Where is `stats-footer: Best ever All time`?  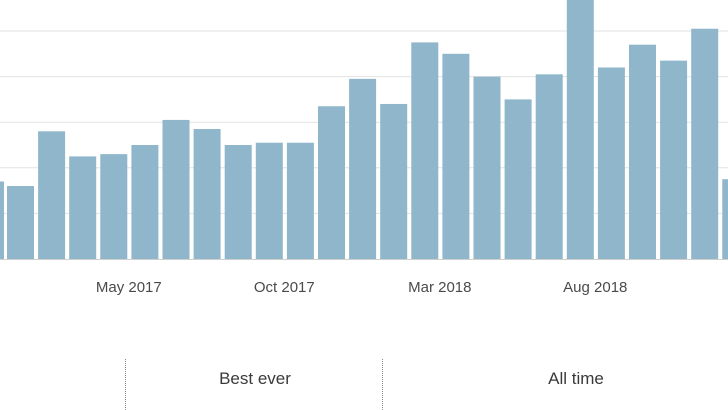
stats-footer: Best ever All time is located at coordinates (364, 382).